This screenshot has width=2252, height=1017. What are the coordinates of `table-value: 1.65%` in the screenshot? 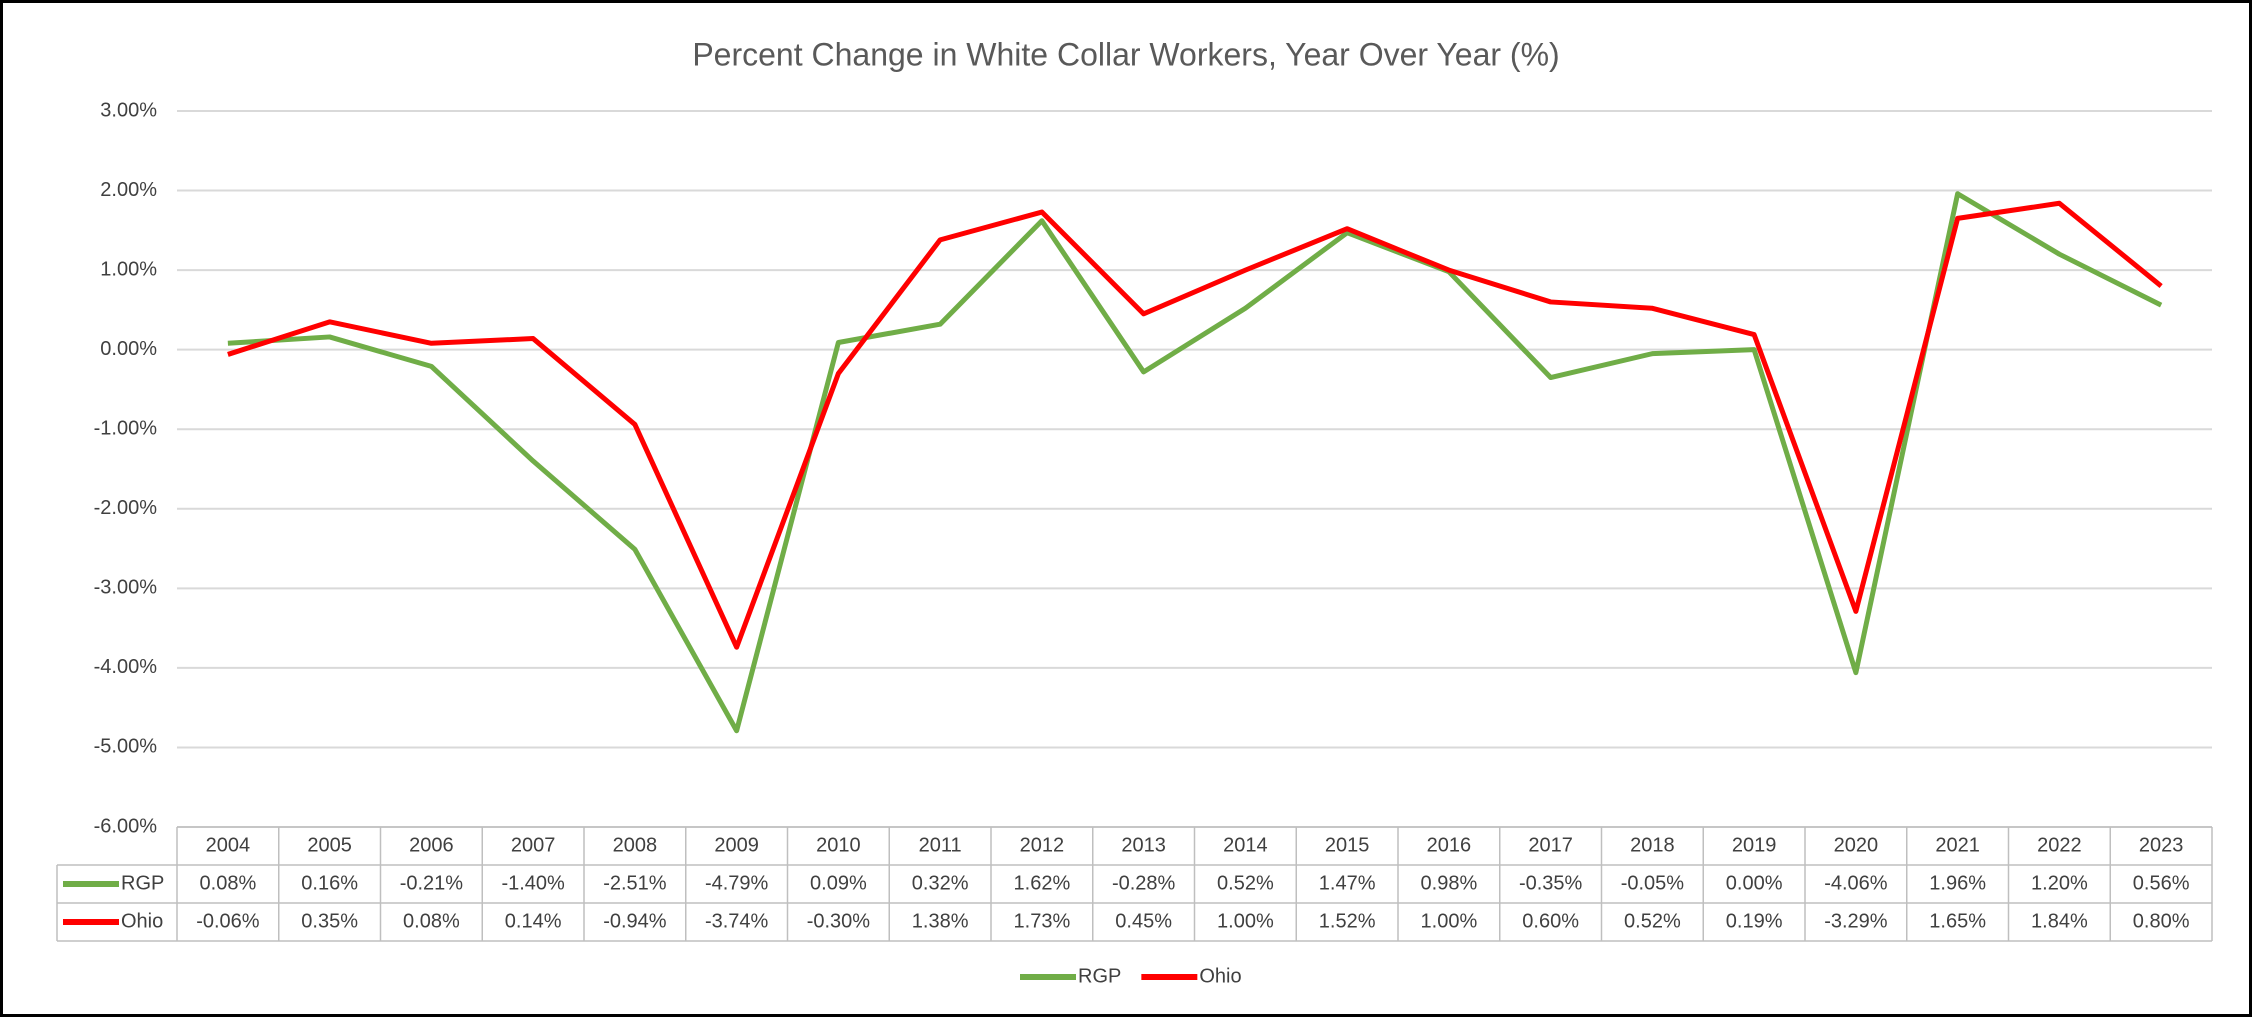 It's located at (1957, 921).